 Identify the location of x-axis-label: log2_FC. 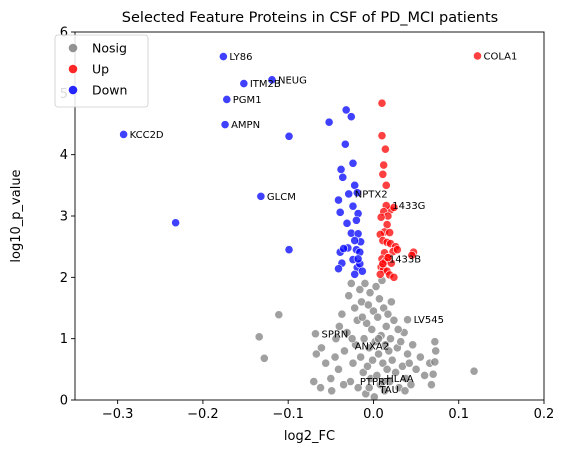
(309, 436).